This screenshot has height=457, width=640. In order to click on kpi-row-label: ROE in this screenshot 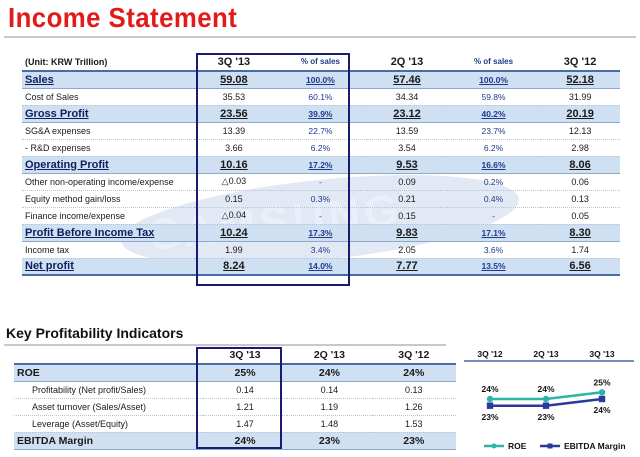, I will do `click(108, 373)`.